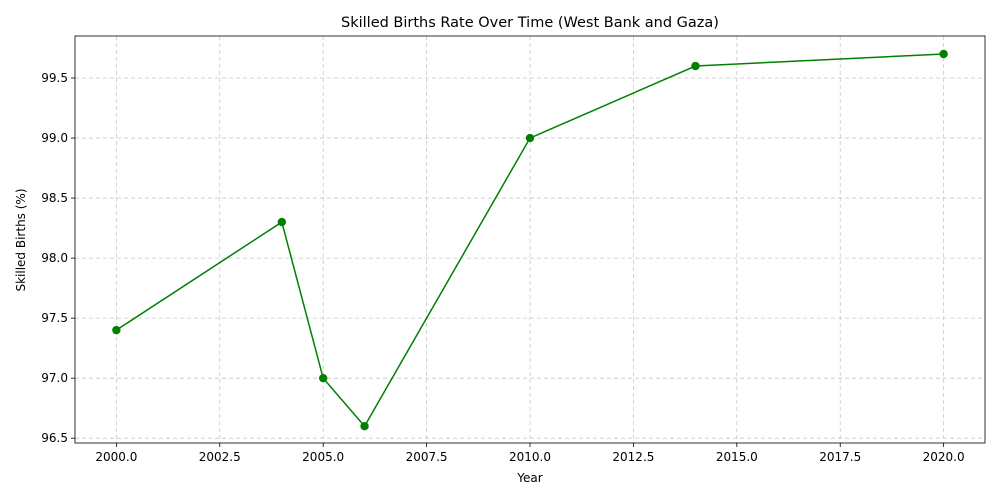 This screenshot has height=500, width=1000. Describe the element at coordinates (54, 318) in the screenshot. I see `y-tick-label: 97.5` at that location.